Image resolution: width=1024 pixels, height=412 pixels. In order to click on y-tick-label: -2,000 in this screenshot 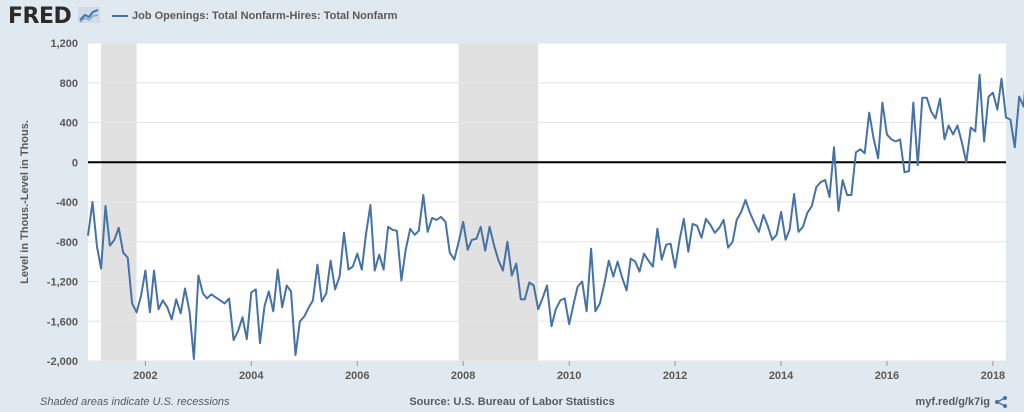, I will do `click(62, 362)`.